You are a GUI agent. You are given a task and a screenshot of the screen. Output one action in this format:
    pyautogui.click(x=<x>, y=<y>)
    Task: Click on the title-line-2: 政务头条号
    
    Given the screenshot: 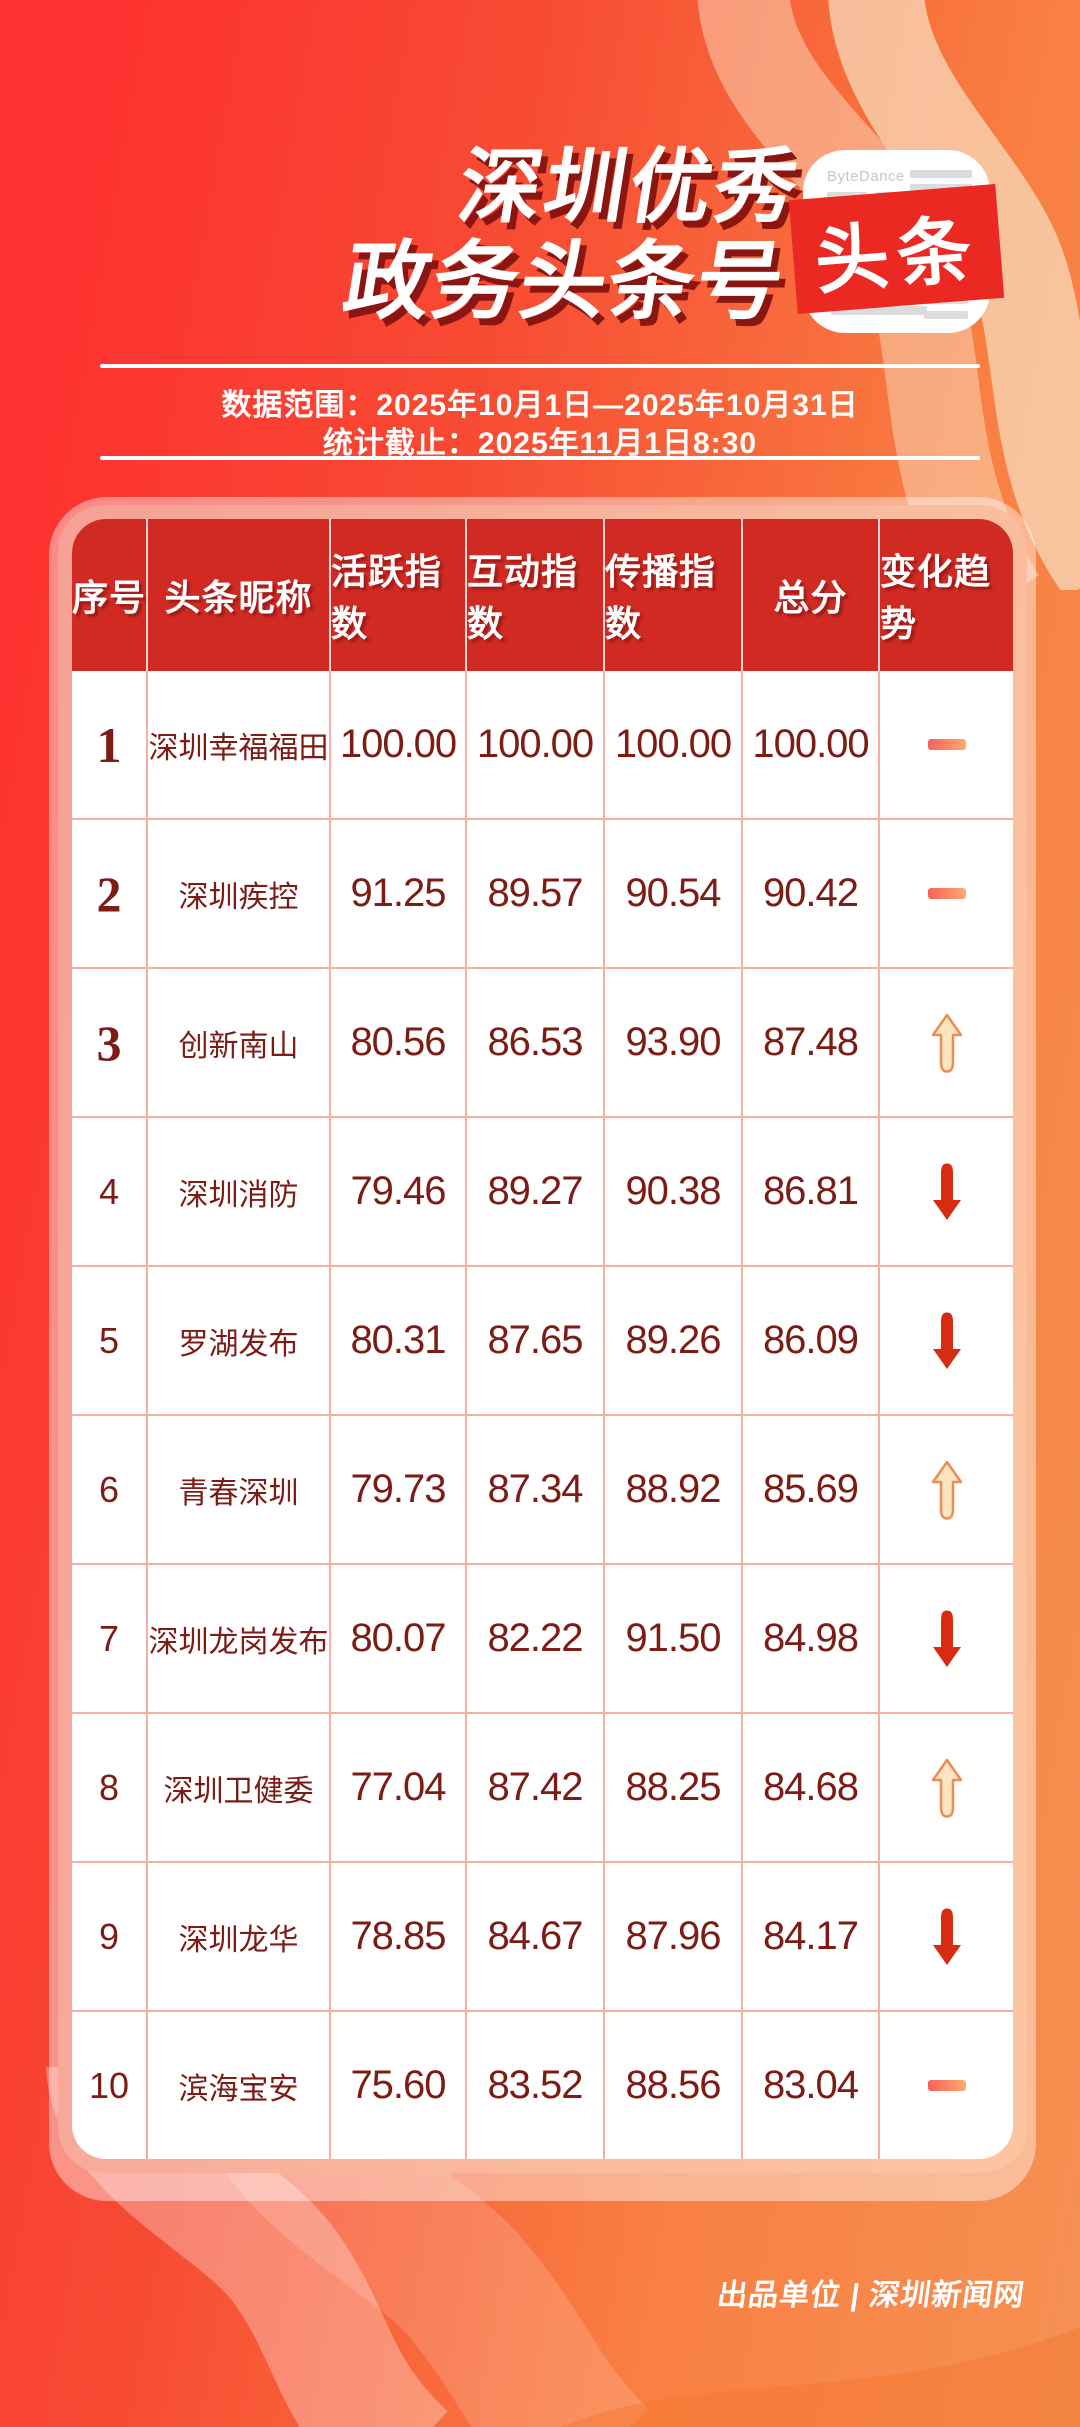 What is the action you would take?
    pyautogui.click(x=565, y=281)
    